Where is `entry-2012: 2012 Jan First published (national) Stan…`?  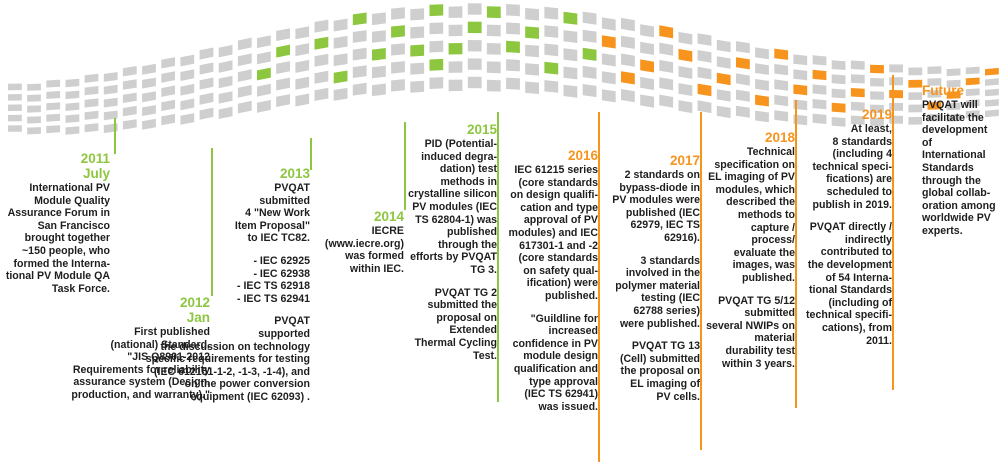 entry-2012: 2012 Jan First published (national) Stan… is located at coordinates (105, 348).